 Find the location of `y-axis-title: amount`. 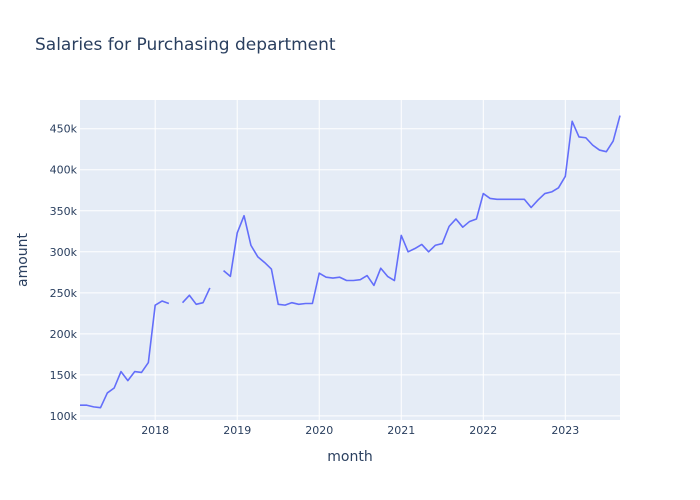

y-axis-title: amount is located at coordinates (23, 259).